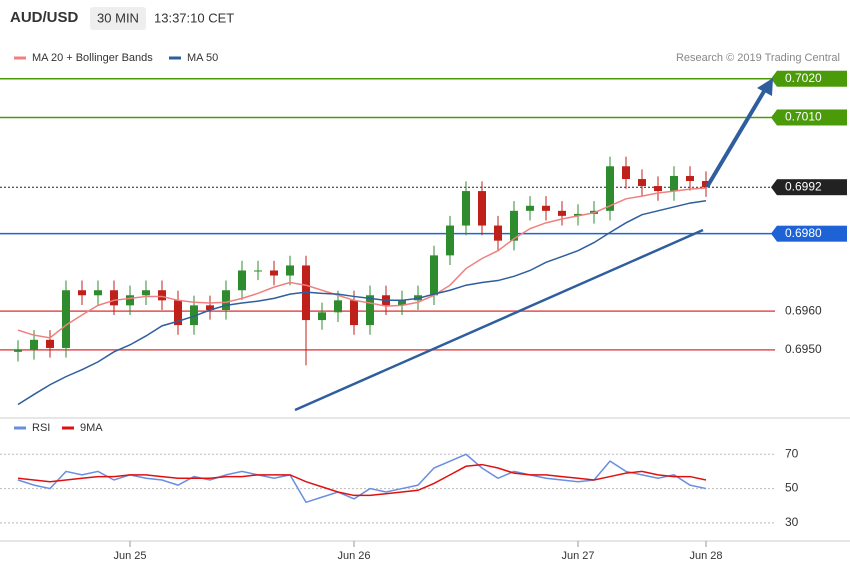 This screenshot has width=850, height=576. I want to click on y-tick-label: 70, so click(792, 453).